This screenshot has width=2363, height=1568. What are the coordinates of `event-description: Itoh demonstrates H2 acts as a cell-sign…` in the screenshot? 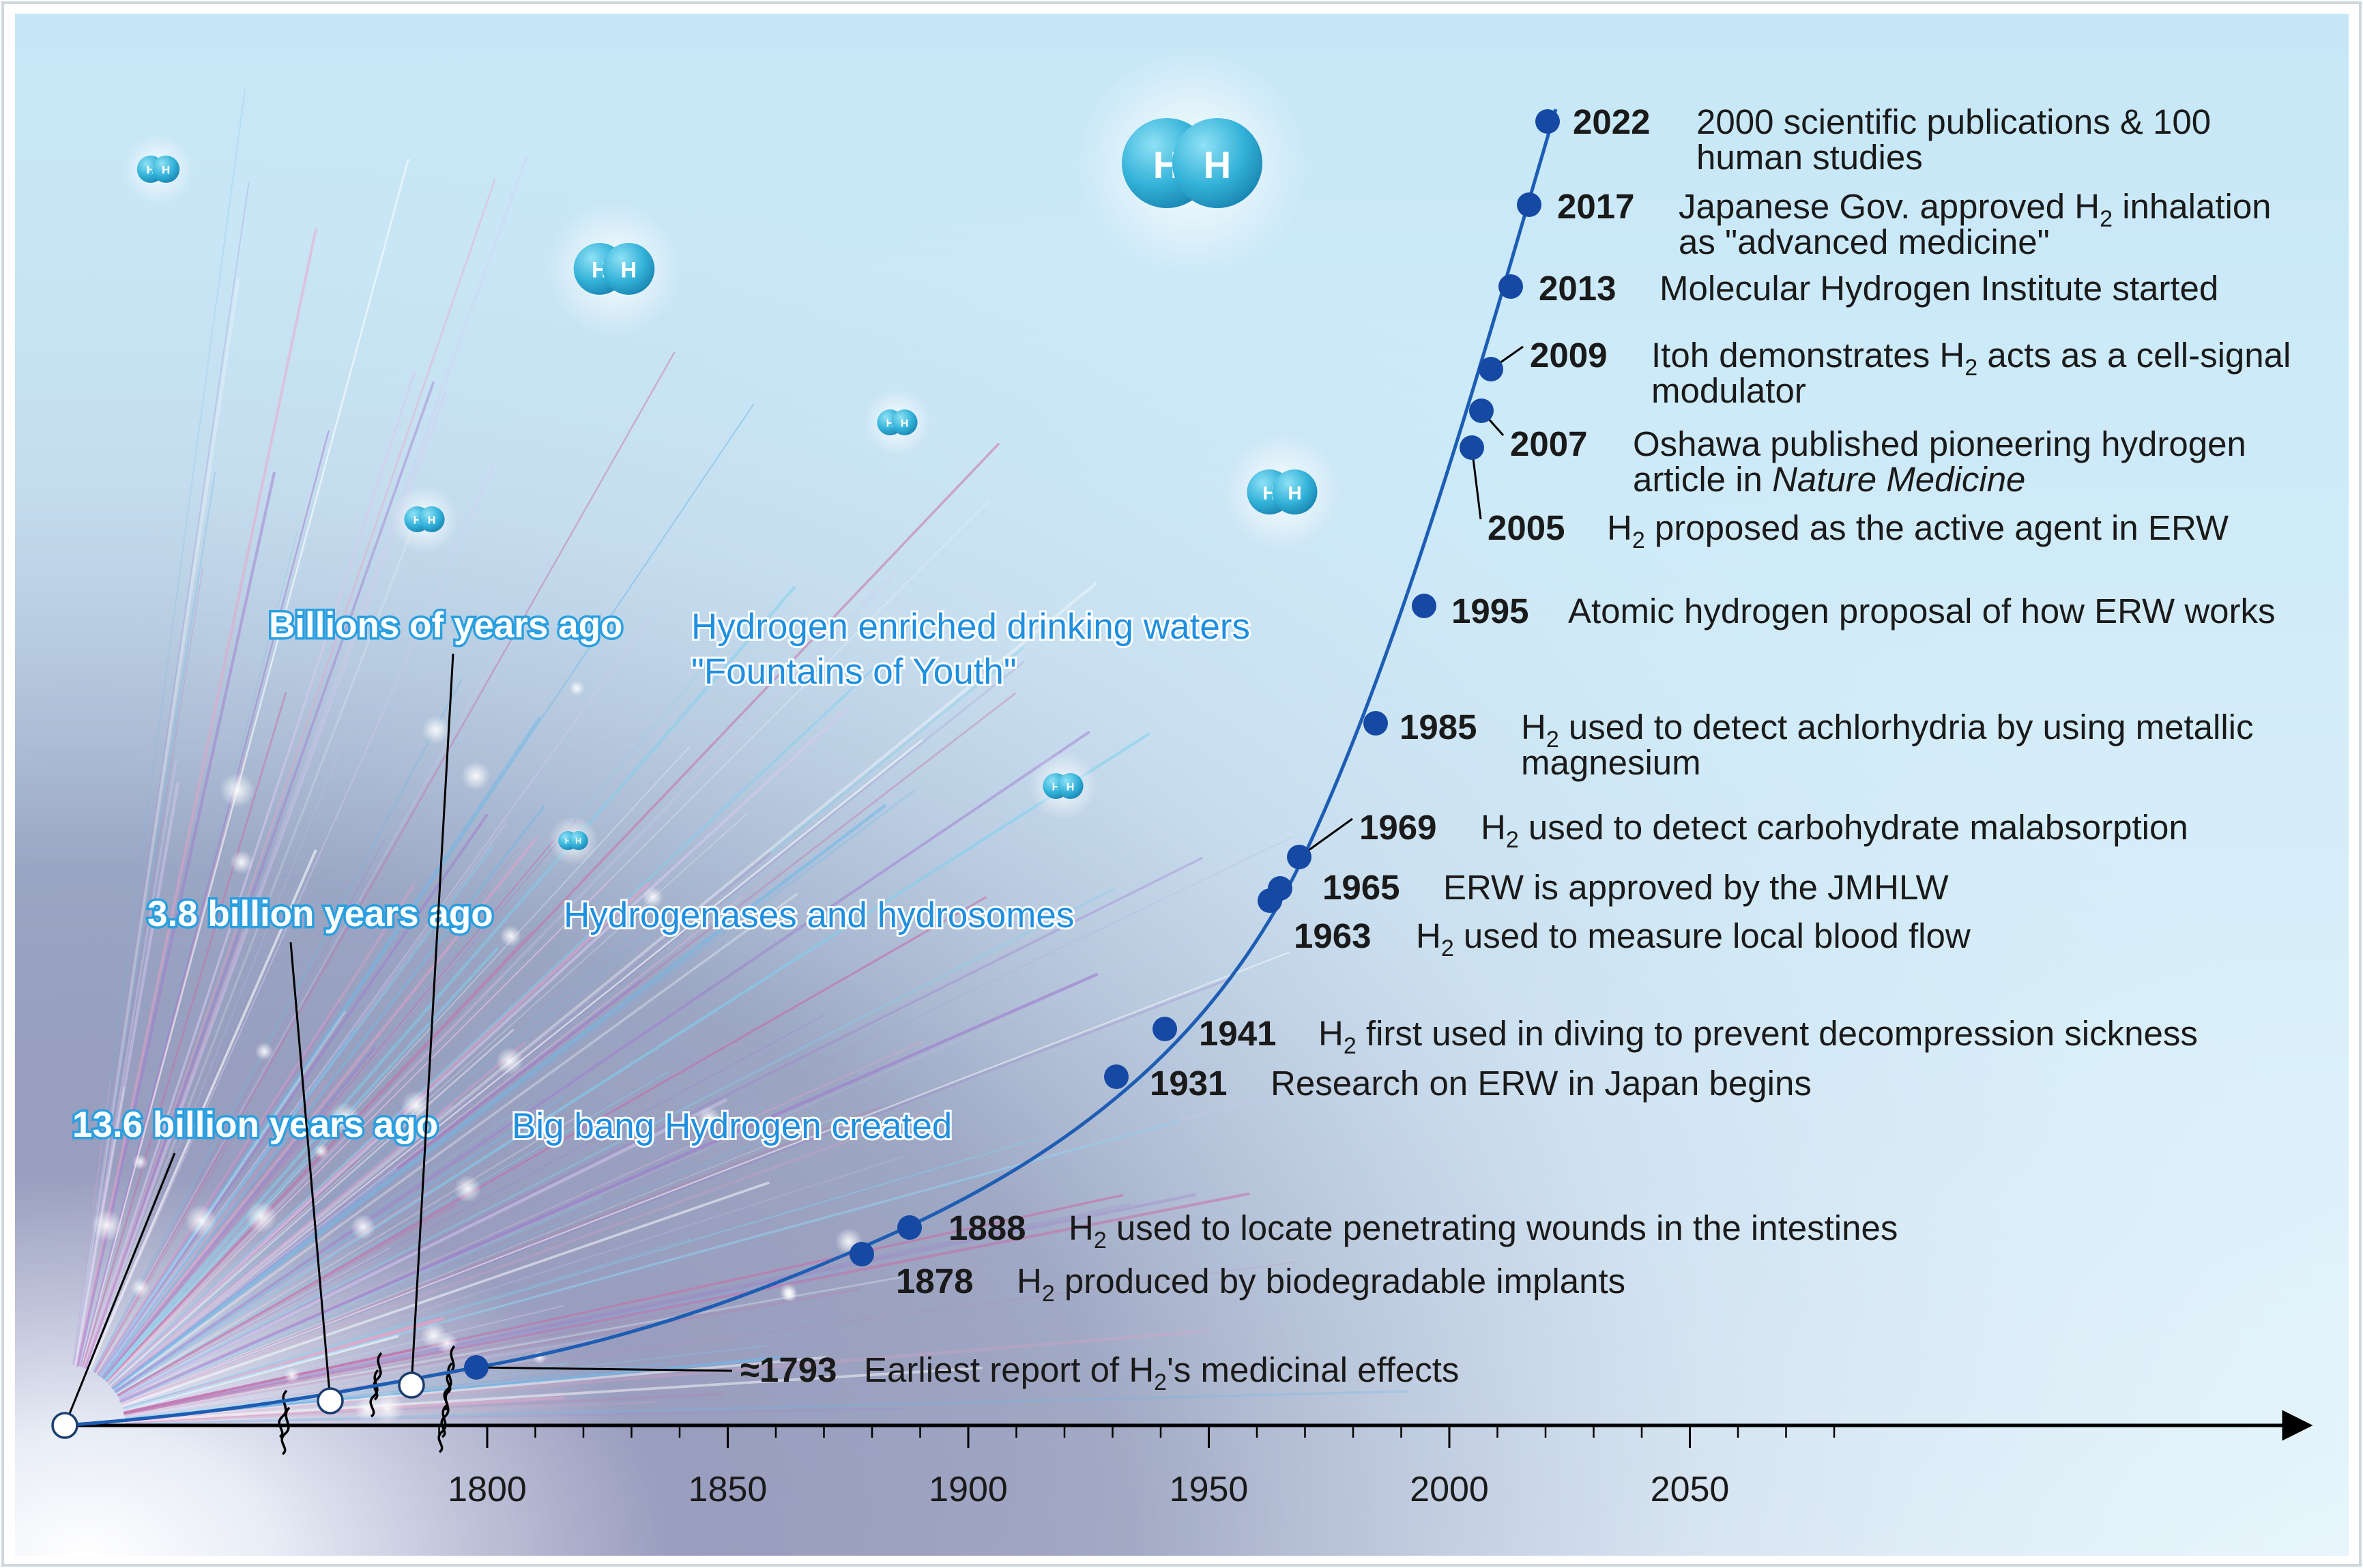 It's located at (1971, 358).